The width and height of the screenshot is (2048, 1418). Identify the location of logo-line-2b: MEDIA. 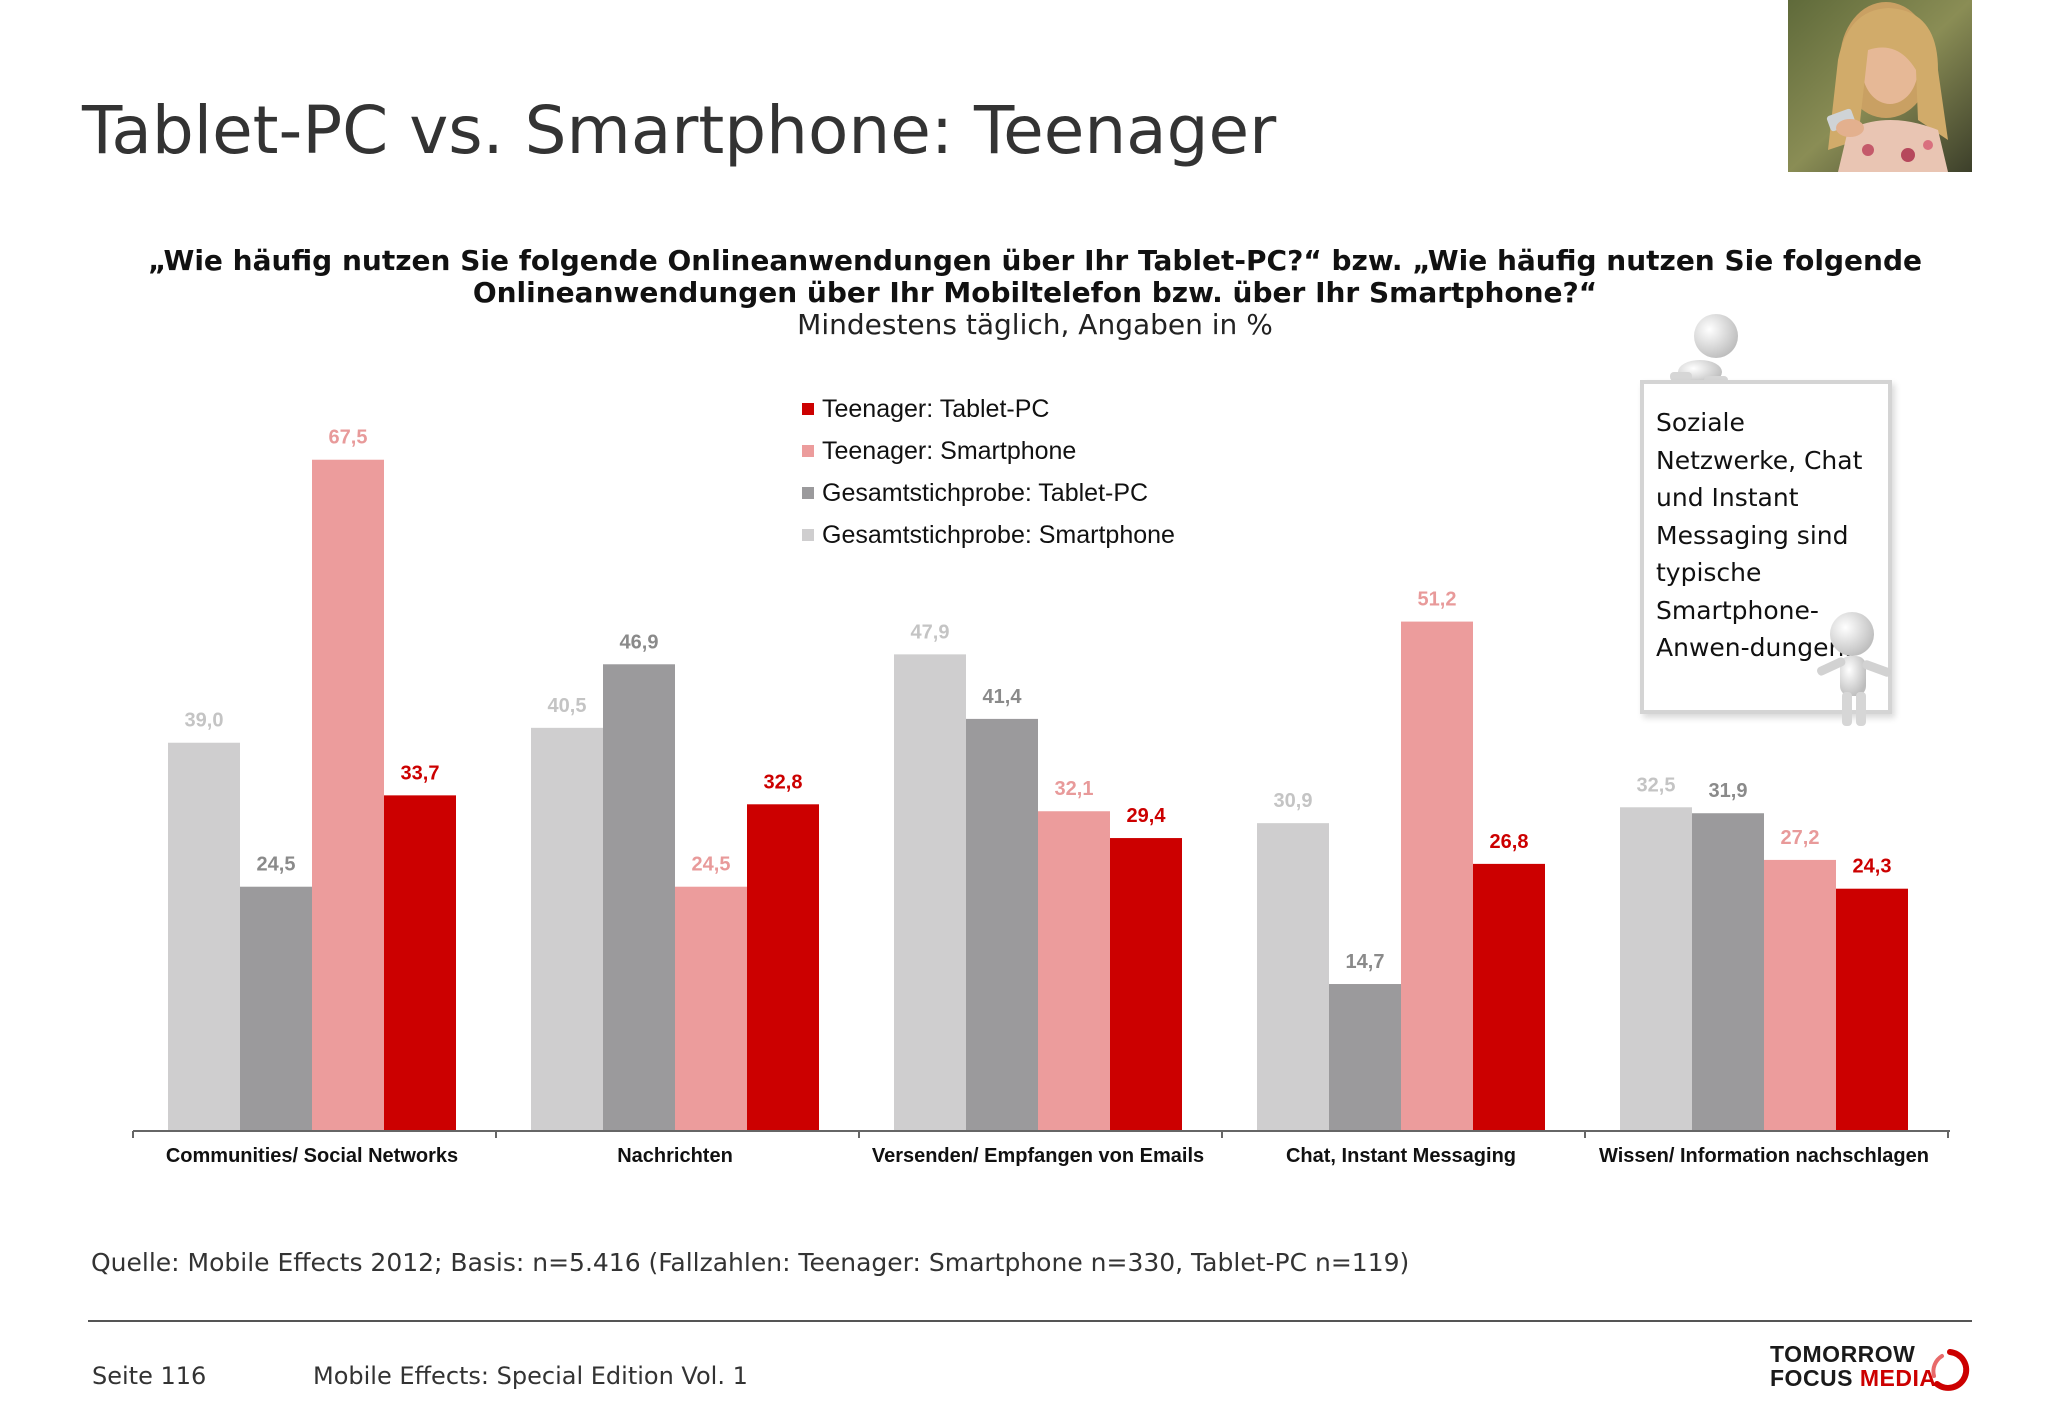
(1898, 1378).